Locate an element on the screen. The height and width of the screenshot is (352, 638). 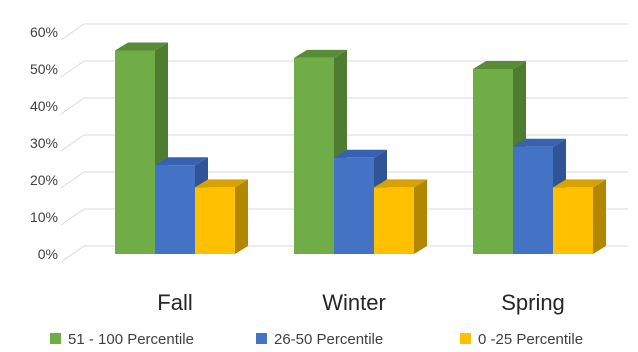
y-axis-ticks: 0% 10% 20% 30% 40% 50% 60% is located at coordinates (44, 143).